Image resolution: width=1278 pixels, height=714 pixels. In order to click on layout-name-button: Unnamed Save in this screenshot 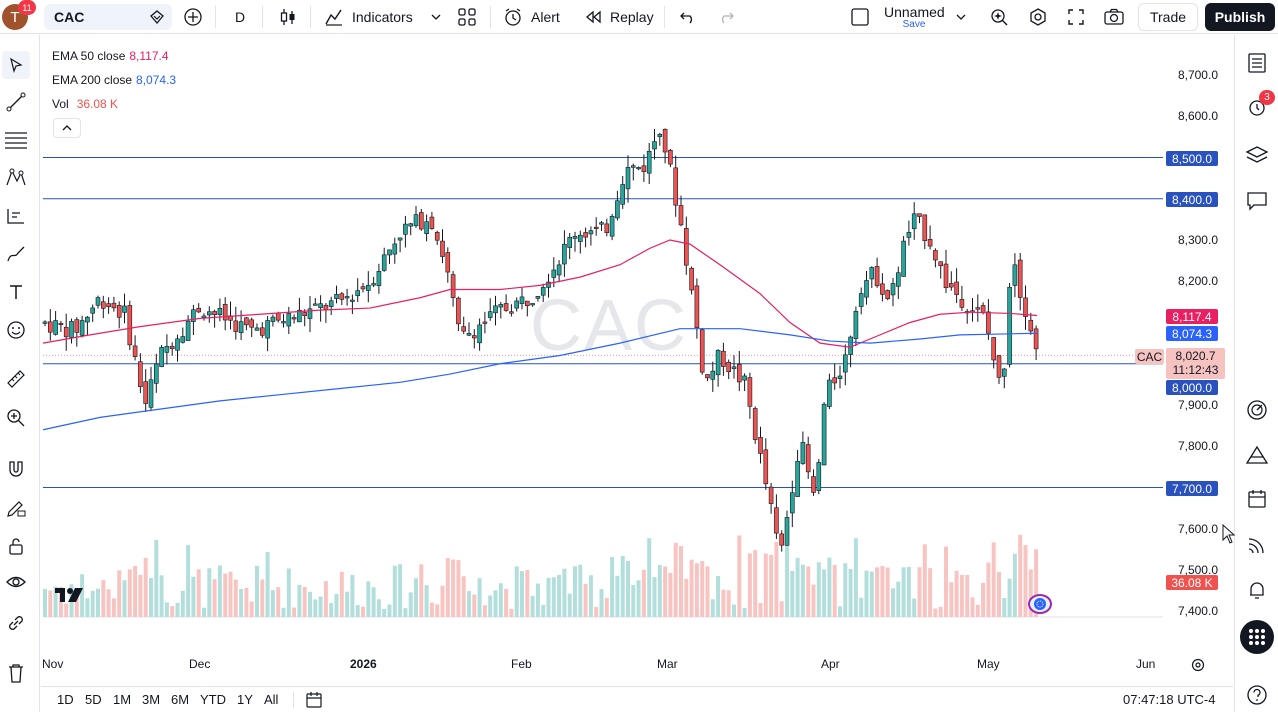, I will do `click(914, 17)`.